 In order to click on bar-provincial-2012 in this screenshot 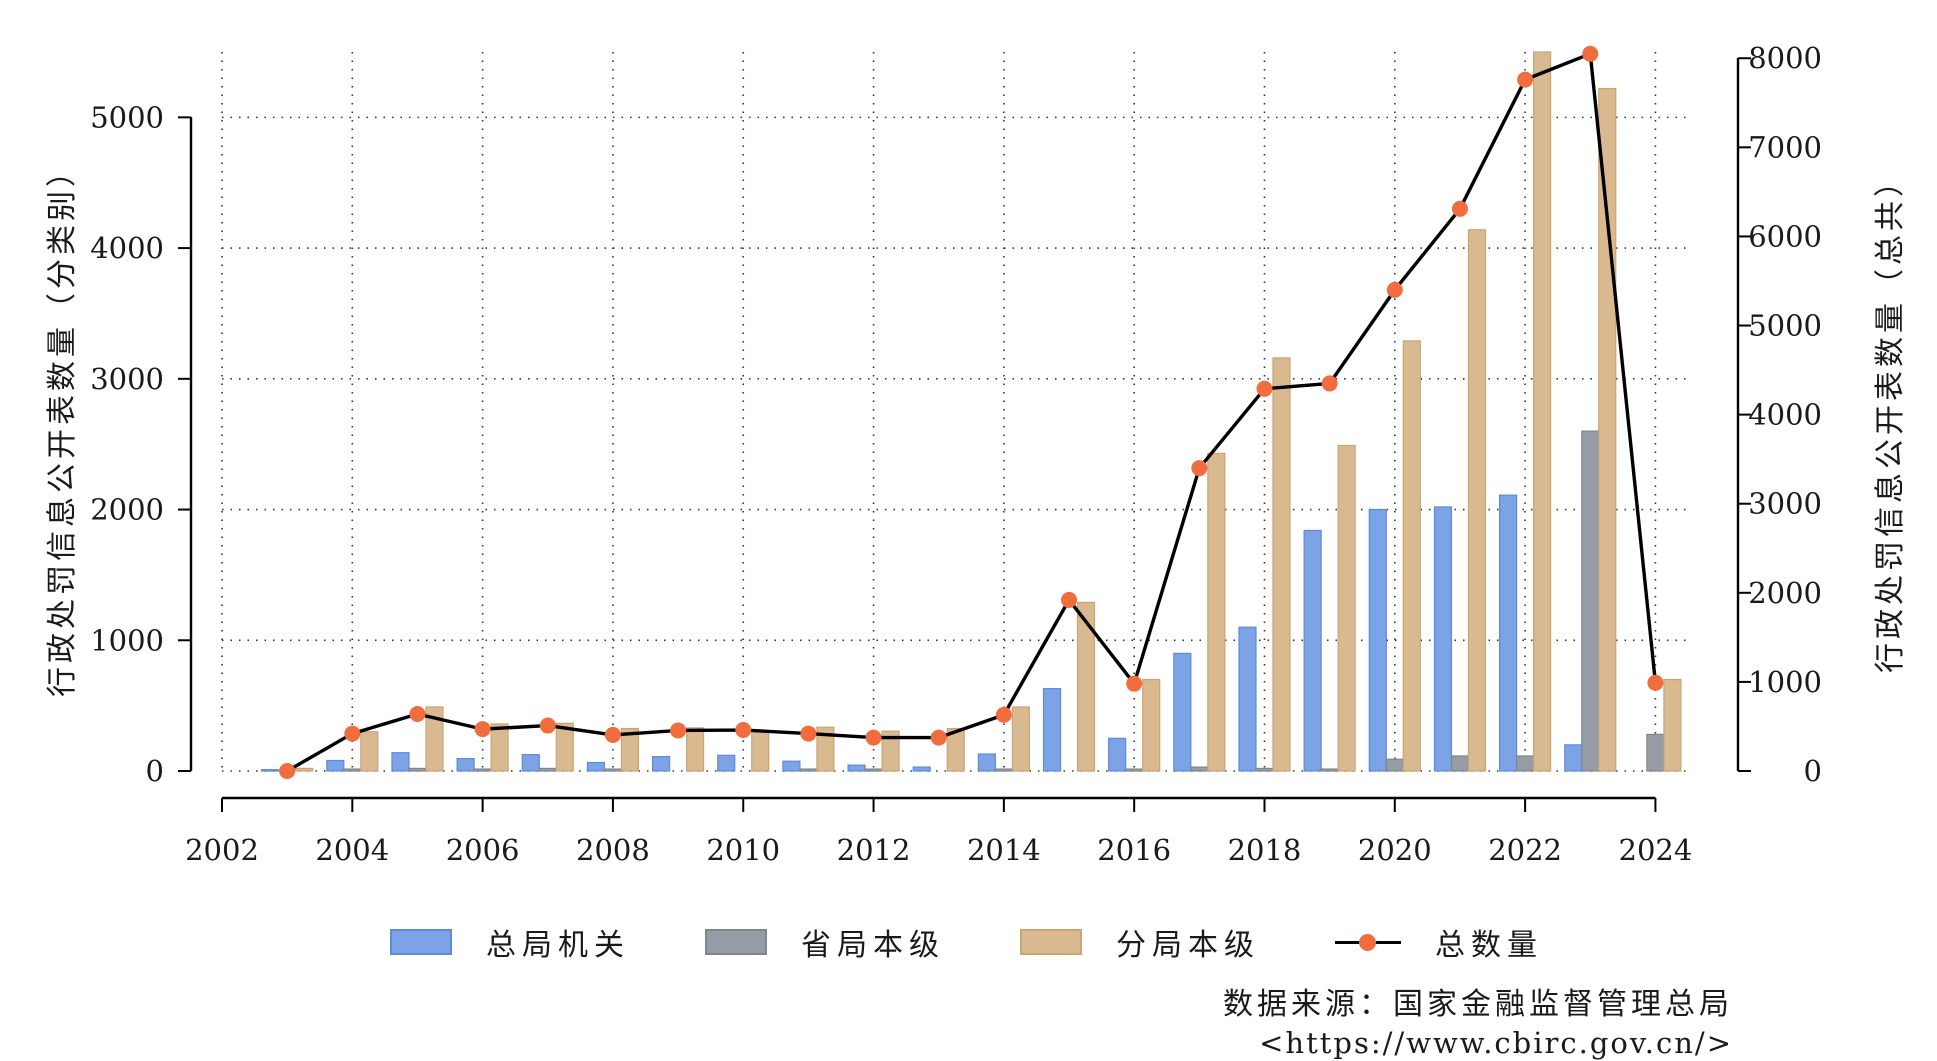, I will do `click(873, 770)`.